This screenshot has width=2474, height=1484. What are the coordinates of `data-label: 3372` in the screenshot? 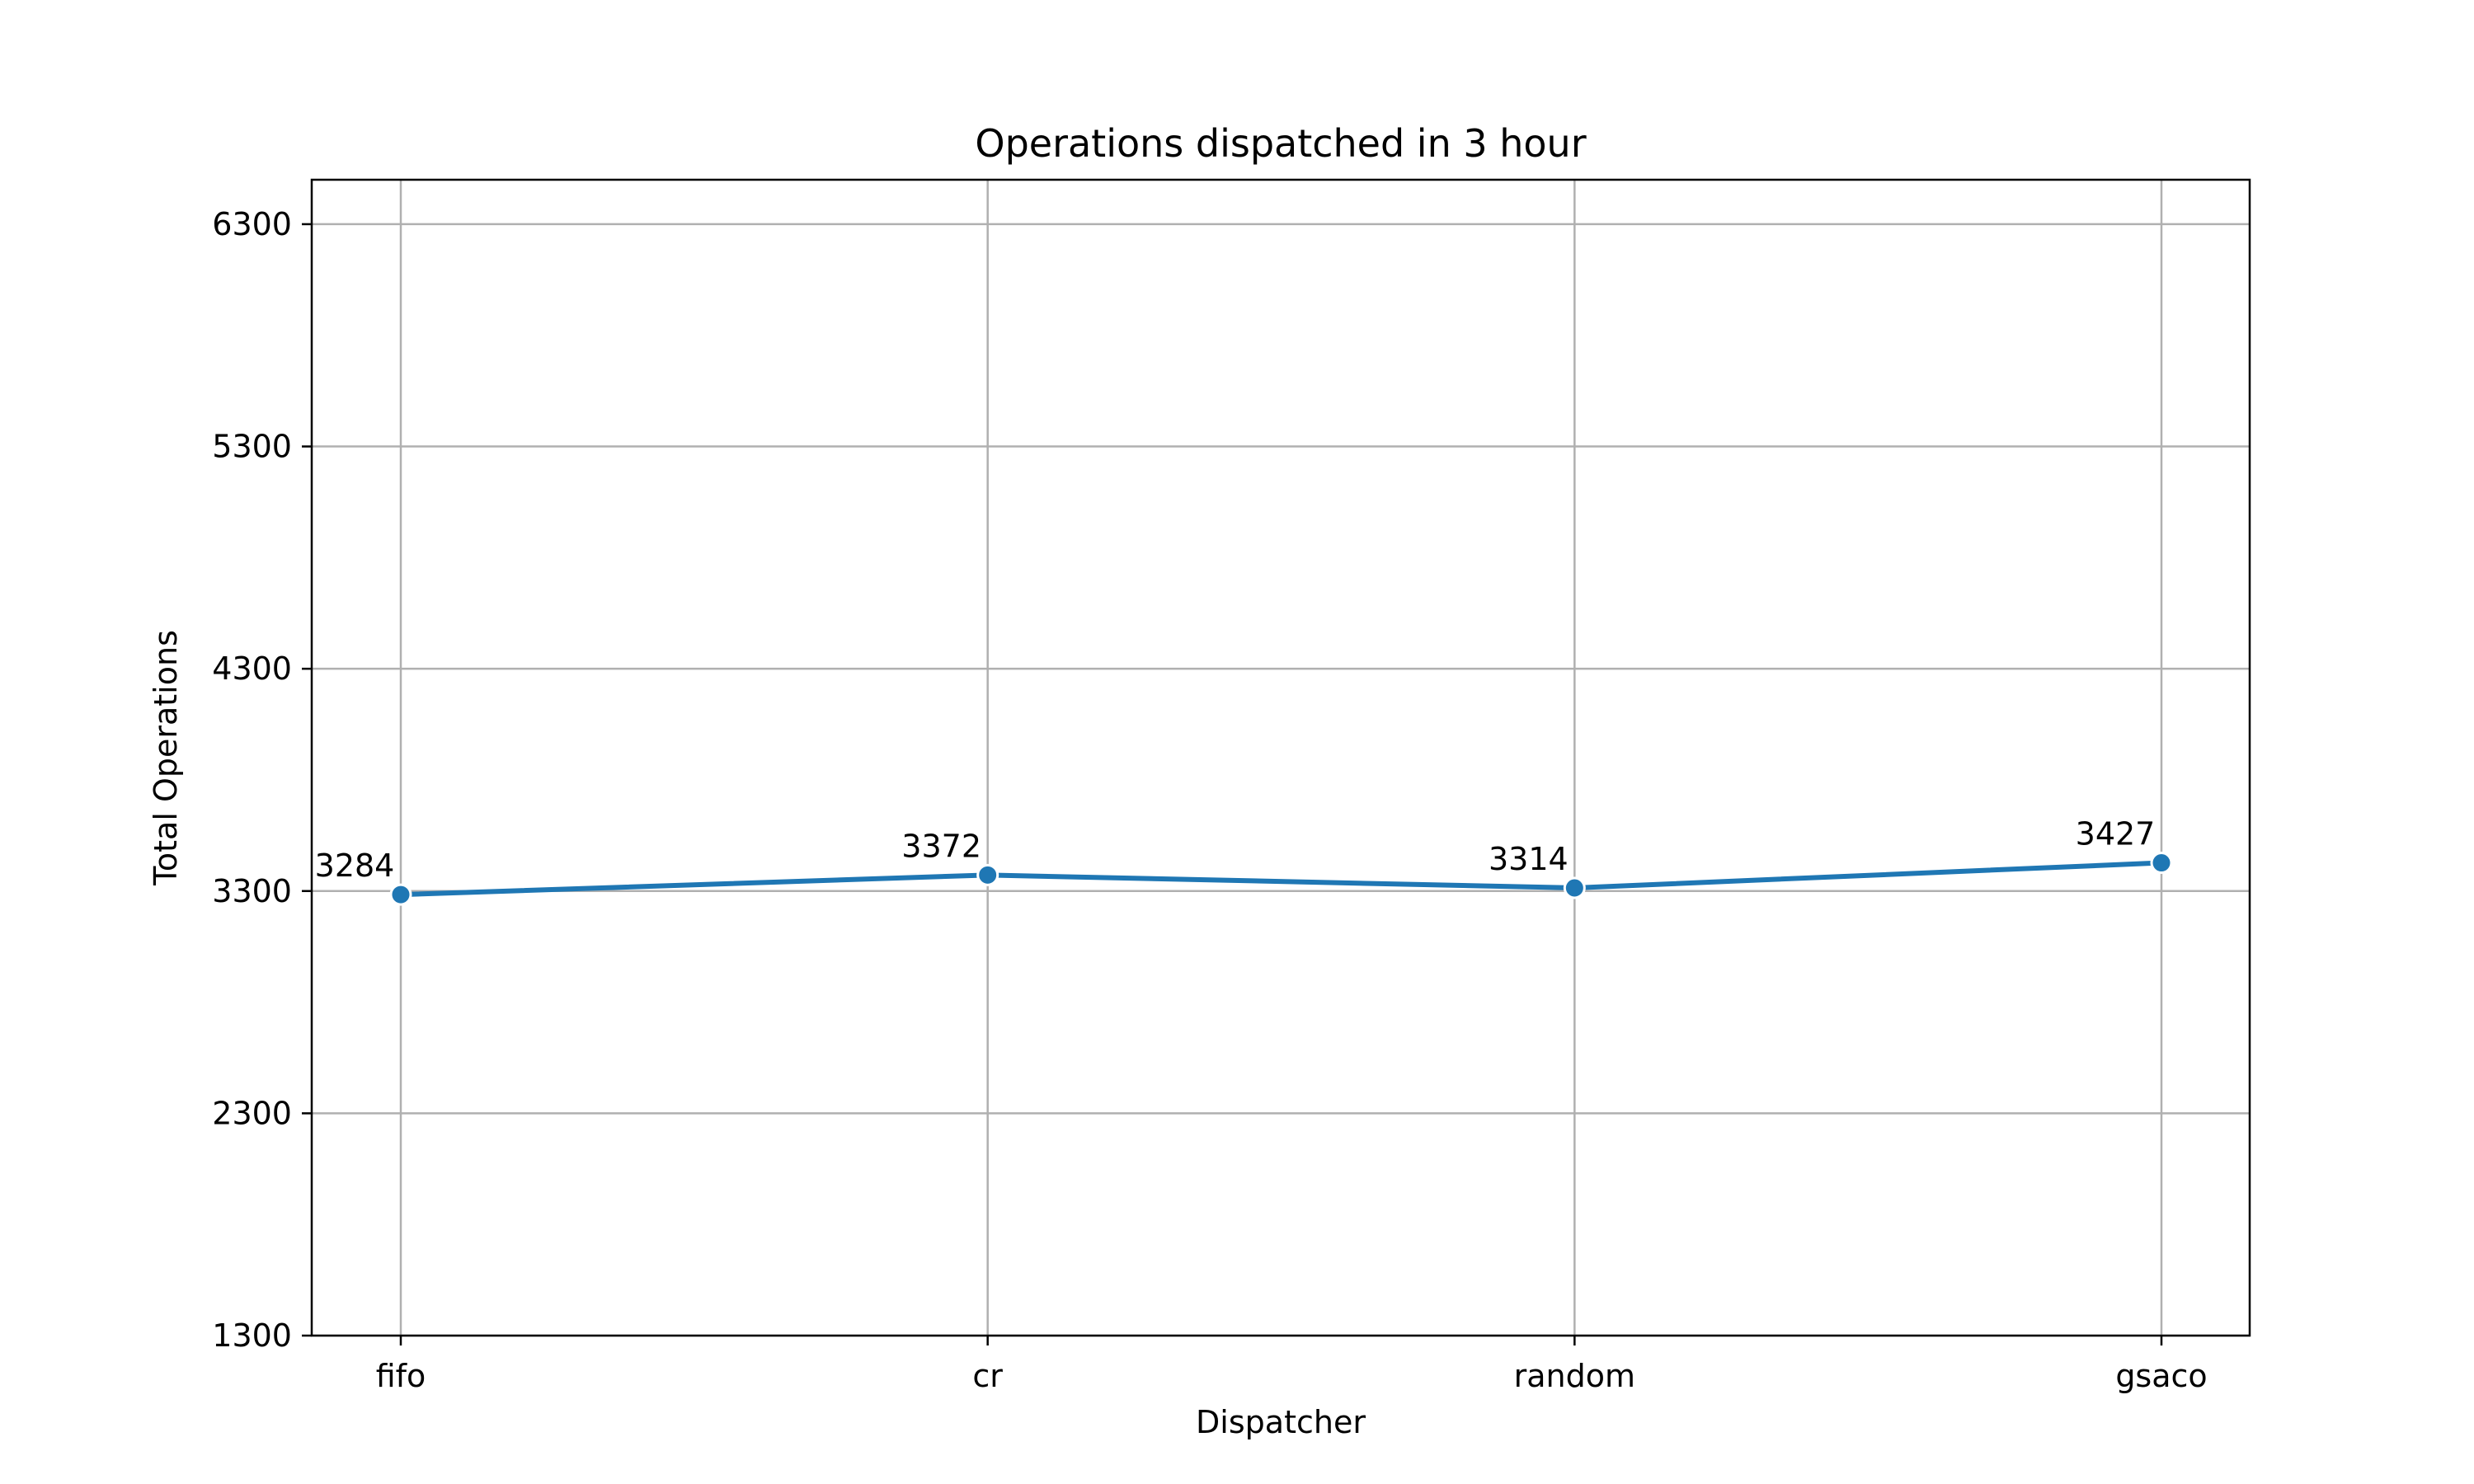 It's located at (941, 846).